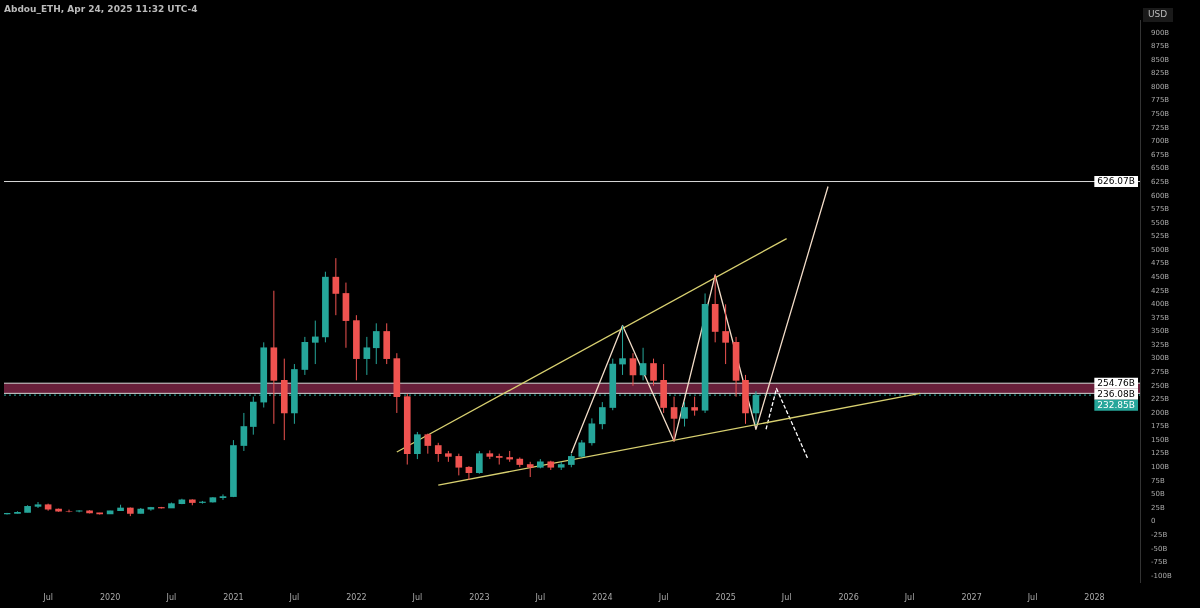  Describe the element at coordinates (101, 8) in the screenshot. I see `chart-title: Abdou_ETH, Apr 24, 2025 11:32 UTC-4` at that location.